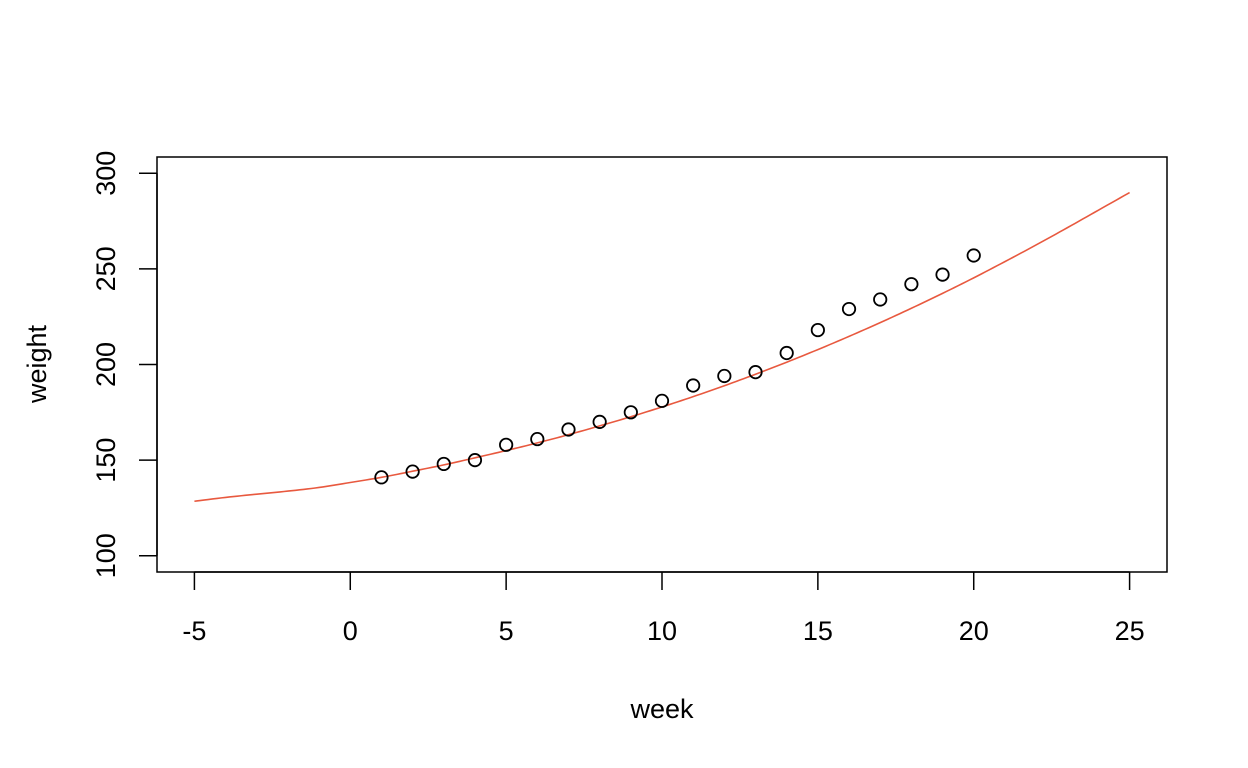 This screenshot has height=768, width=1248. Describe the element at coordinates (106, 173) in the screenshot. I see `y-tick-label: 300` at that location.